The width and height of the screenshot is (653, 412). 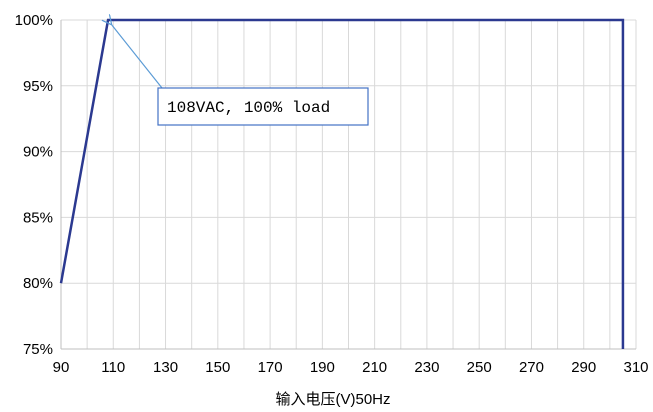 What do you see at coordinates (34, 20) in the screenshot?
I see `y-tick-label: 100%` at bounding box center [34, 20].